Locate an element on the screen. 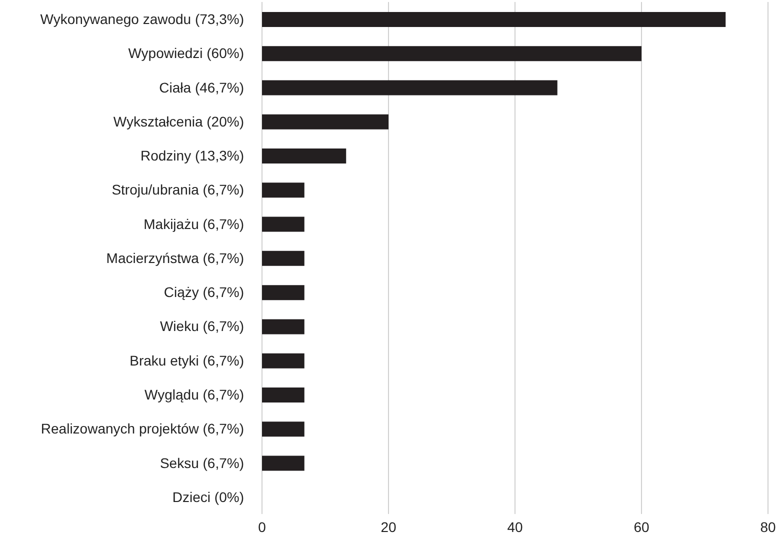 The image size is (780, 539). y-tick-label: Ciąży (6,7%) is located at coordinates (204, 292).